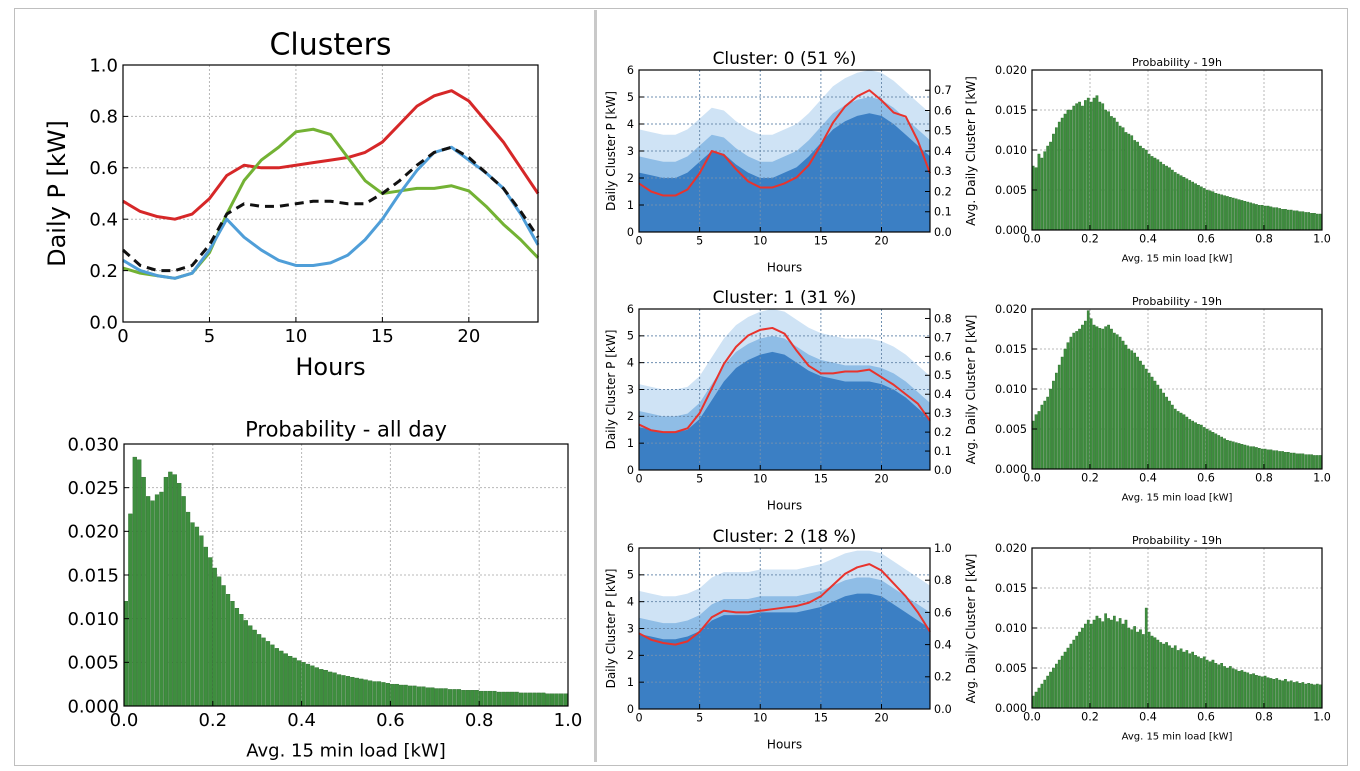 This screenshot has height=771, width=1360. Describe the element at coordinates (1322, 716) in the screenshot. I see `x-tick-label: 1.0` at that location.